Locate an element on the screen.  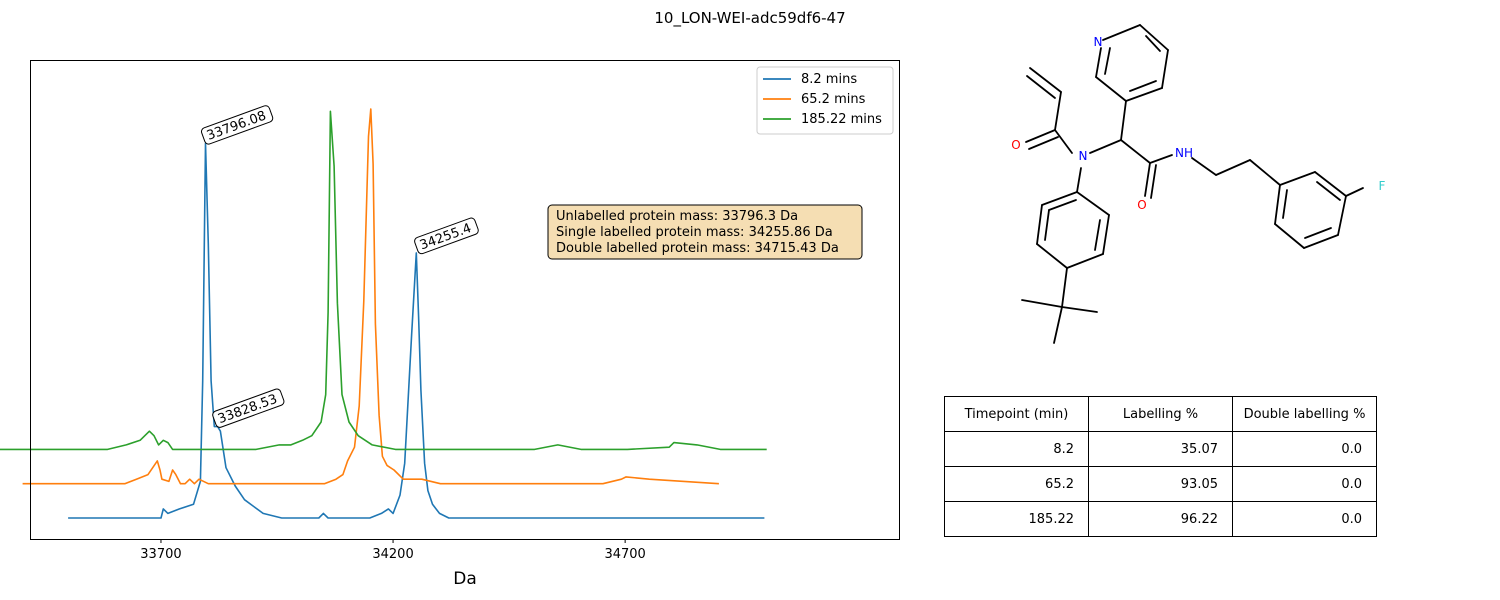
molecule-bonds is located at coordinates (1192, 184).